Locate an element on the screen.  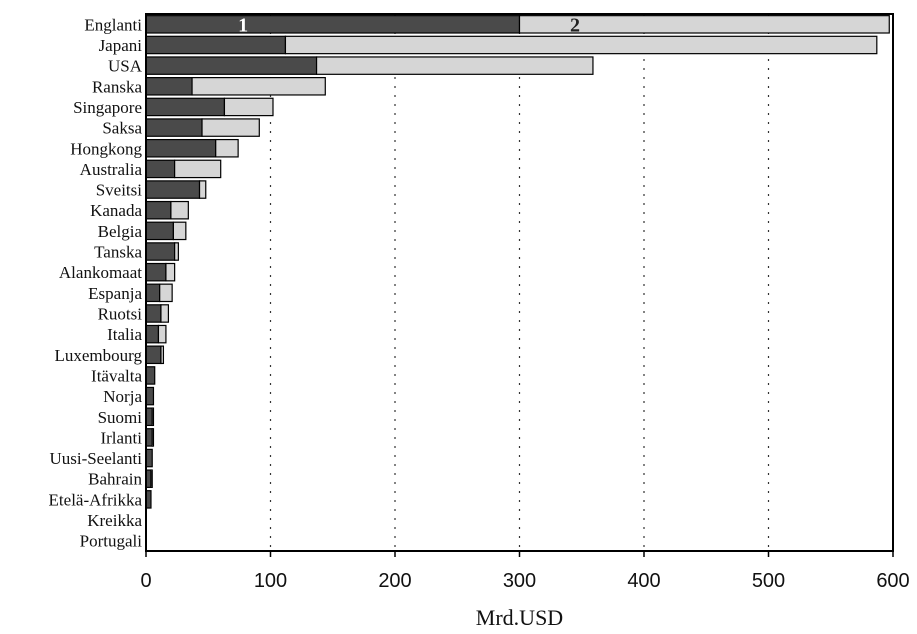
category-label: Portugali is located at coordinates (111, 541).